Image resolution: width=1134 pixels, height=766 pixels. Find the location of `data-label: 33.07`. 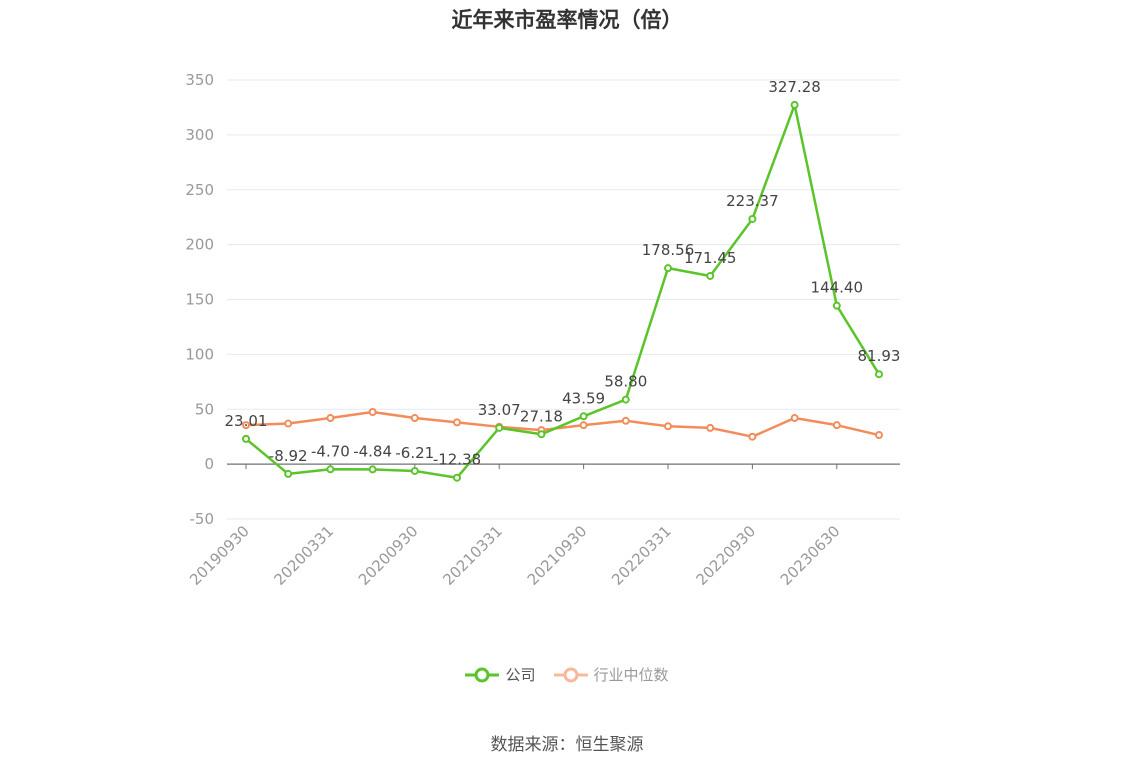

data-label: 33.07 is located at coordinates (499, 410).